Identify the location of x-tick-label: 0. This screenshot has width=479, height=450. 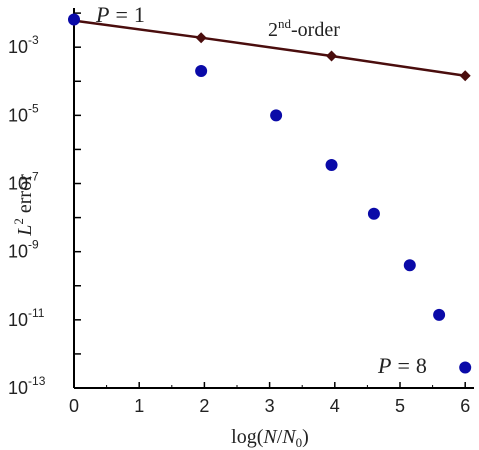
(74, 406).